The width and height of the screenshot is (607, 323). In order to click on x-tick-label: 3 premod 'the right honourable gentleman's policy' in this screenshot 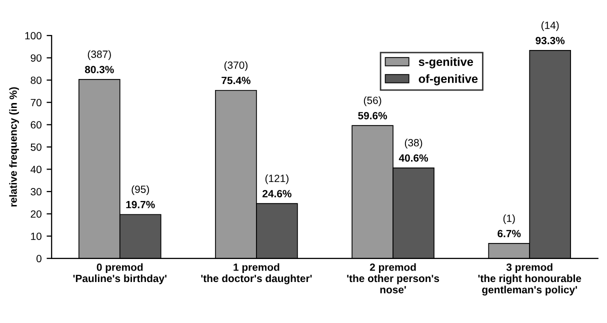, I will do `click(530, 279)`.